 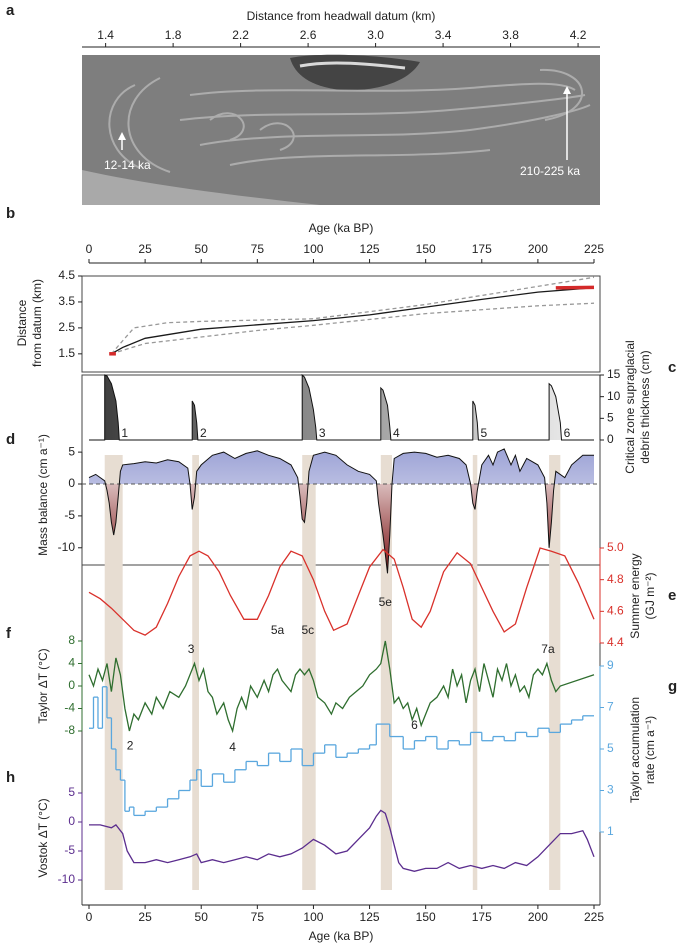 I want to click on y-tick-label: 10, so click(x=614, y=396).